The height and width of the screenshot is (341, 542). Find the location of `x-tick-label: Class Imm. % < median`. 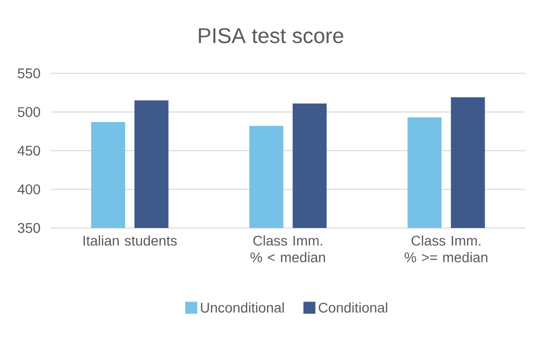

x-tick-label: Class Imm. % < median is located at coordinates (288, 248).